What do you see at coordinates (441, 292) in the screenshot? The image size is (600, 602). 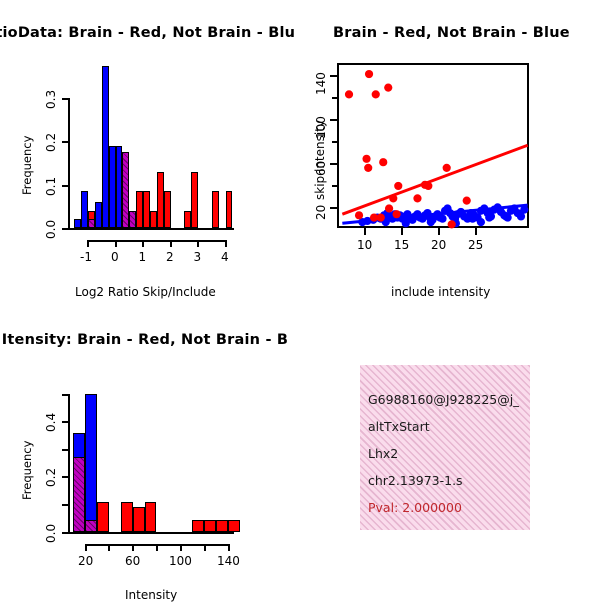 I see `panel-scatter-xlabel: include intensity` at bounding box center [441, 292].